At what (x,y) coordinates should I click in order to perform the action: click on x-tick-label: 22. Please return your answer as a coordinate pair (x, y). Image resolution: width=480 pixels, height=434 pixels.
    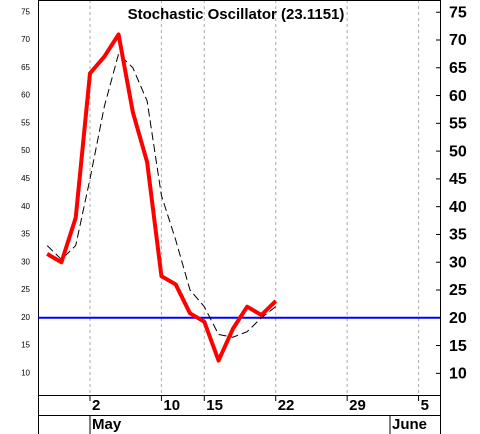
    Looking at the image, I should click on (286, 405).